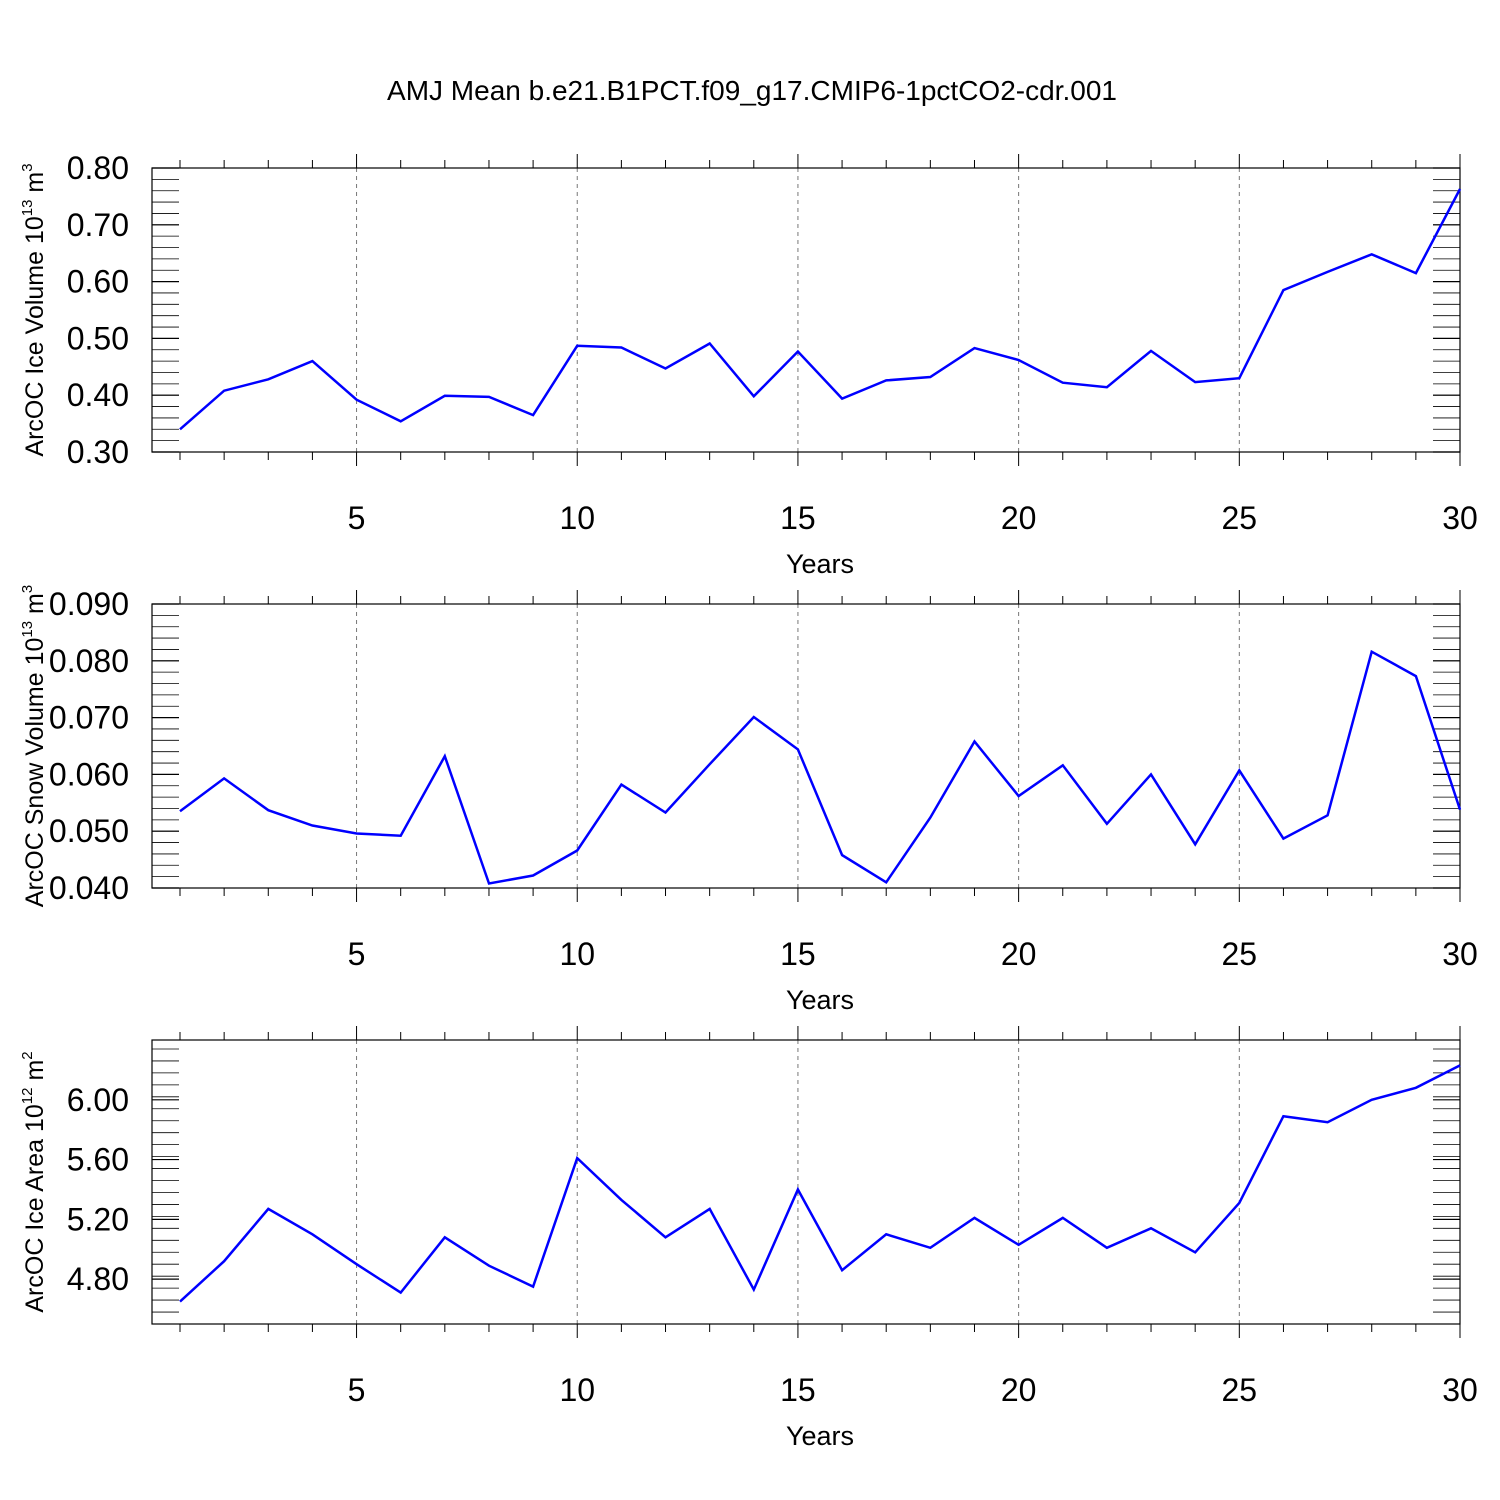 The image size is (1500, 1500). What do you see at coordinates (98, 1219) in the screenshot?
I see `y-tick-label: 5.20` at bounding box center [98, 1219].